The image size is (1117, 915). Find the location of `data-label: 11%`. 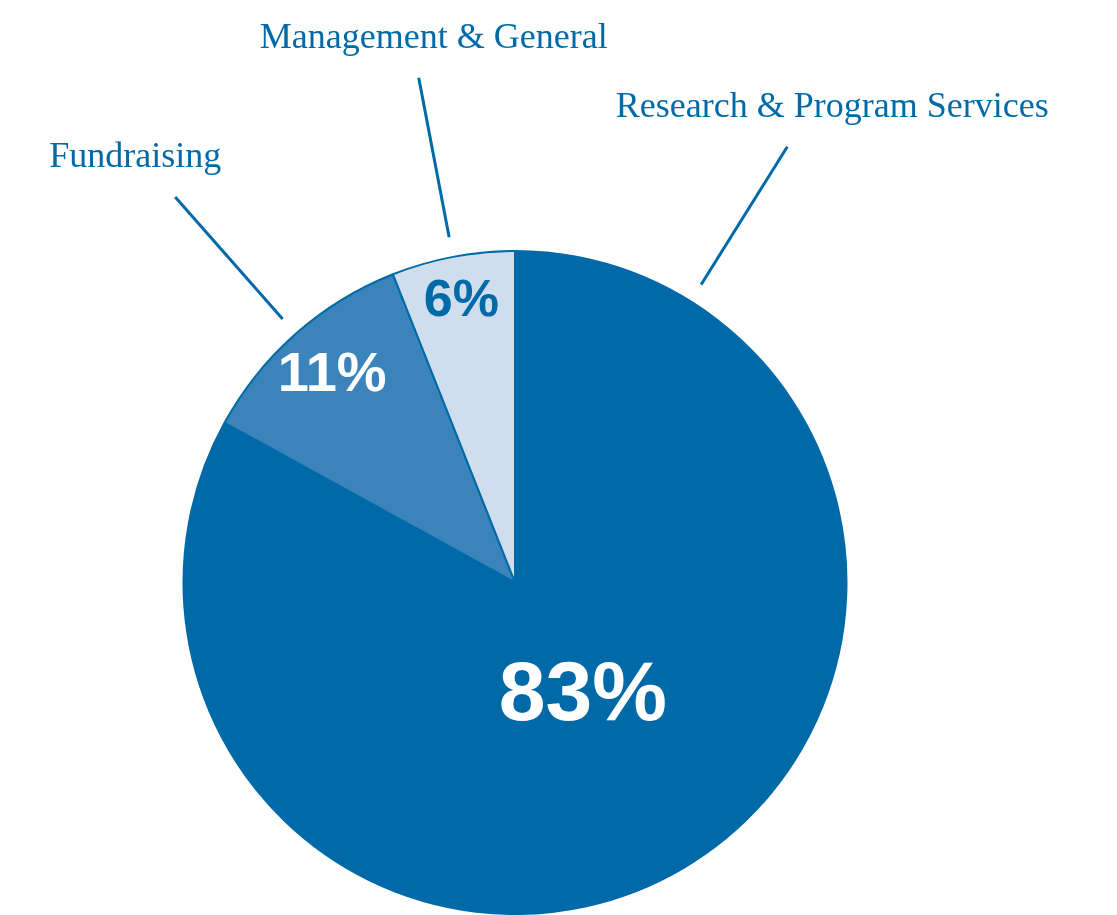

data-label: 11% is located at coordinates (332, 371).